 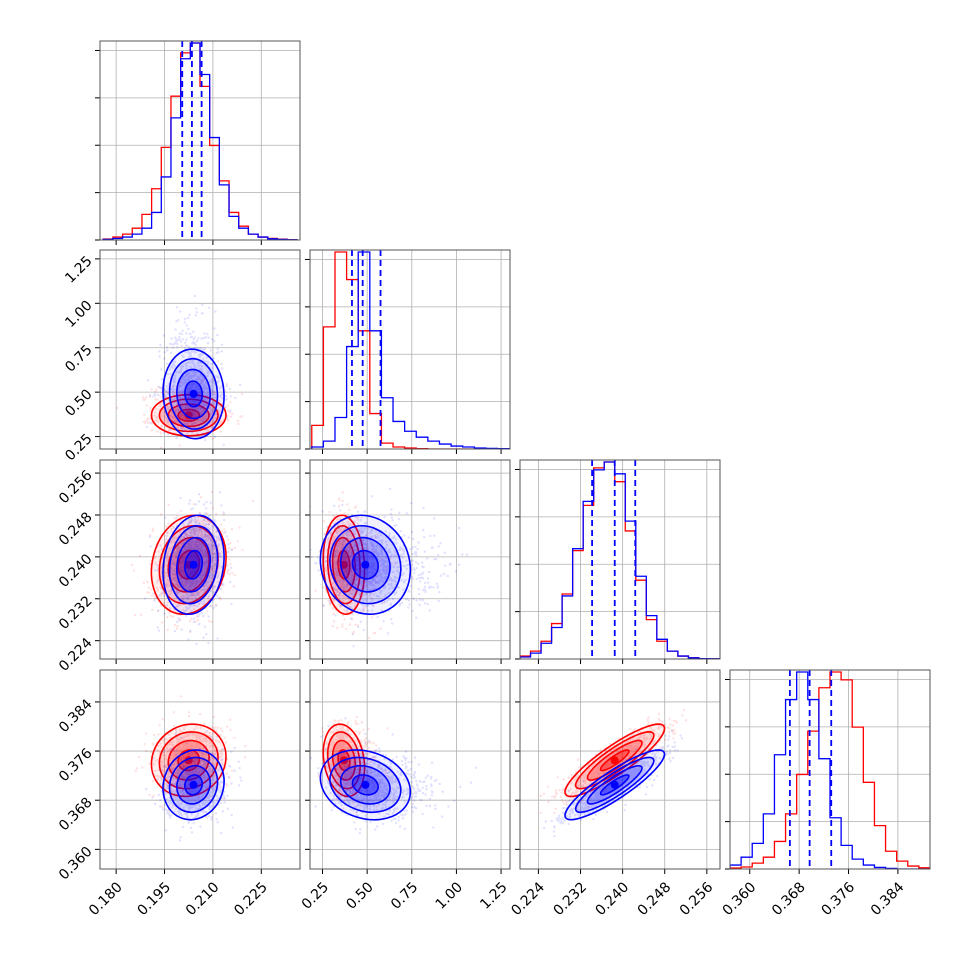 What do you see at coordinates (697, 899) in the screenshot?
I see `x-tick-label: 0.256` at bounding box center [697, 899].